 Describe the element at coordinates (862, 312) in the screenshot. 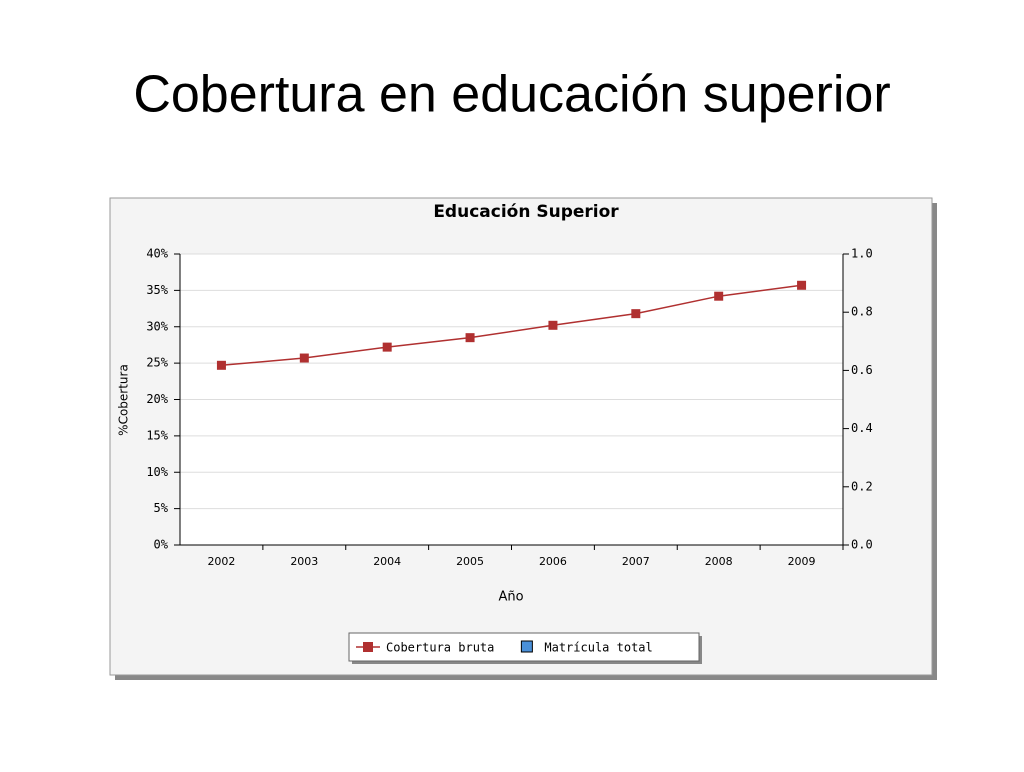

I see `y2-tick-label: 0.8` at that location.